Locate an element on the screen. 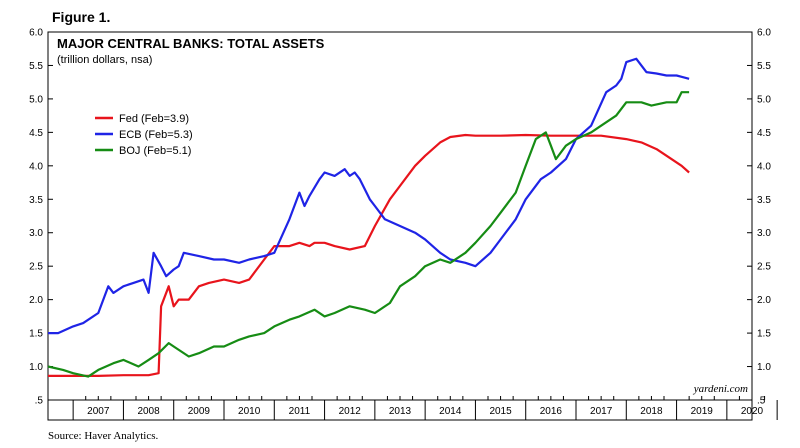  y-tick-label-right: 1.0 is located at coordinates (764, 367).